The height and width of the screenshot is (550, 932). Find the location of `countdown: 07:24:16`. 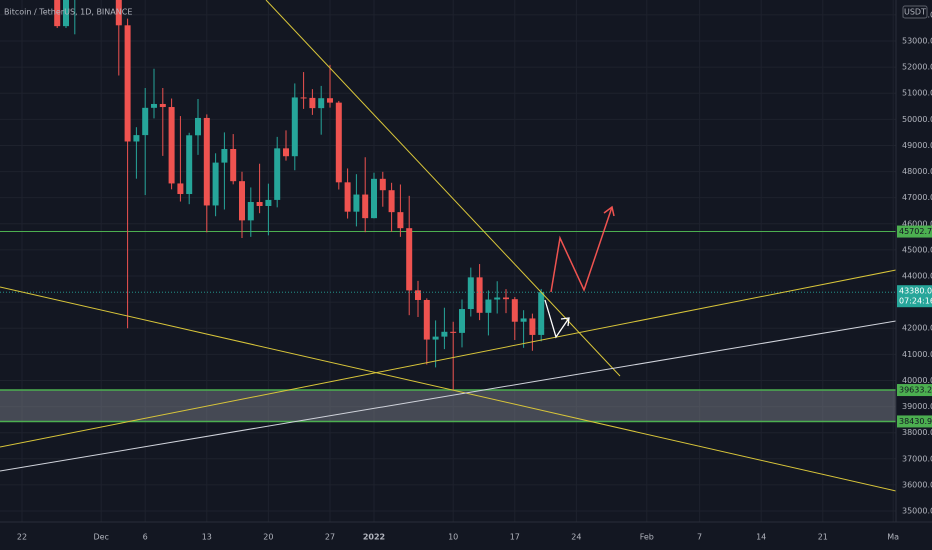

countdown: 07:24:16 is located at coordinates (915, 301).